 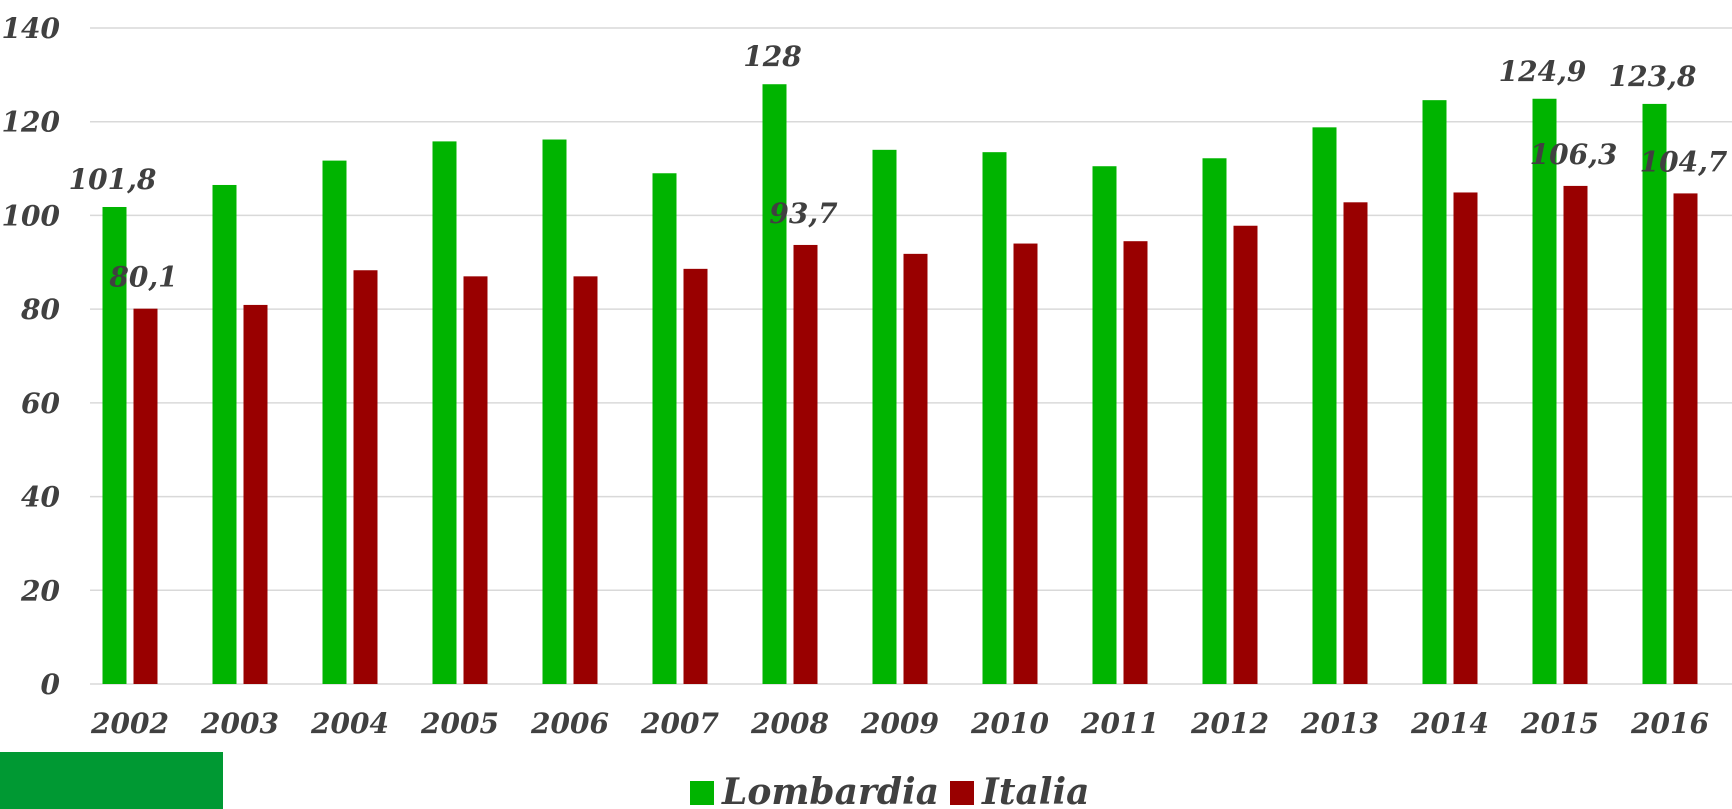 I want to click on data-label-italia-2002: 80,1, so click(x=142, y=277).